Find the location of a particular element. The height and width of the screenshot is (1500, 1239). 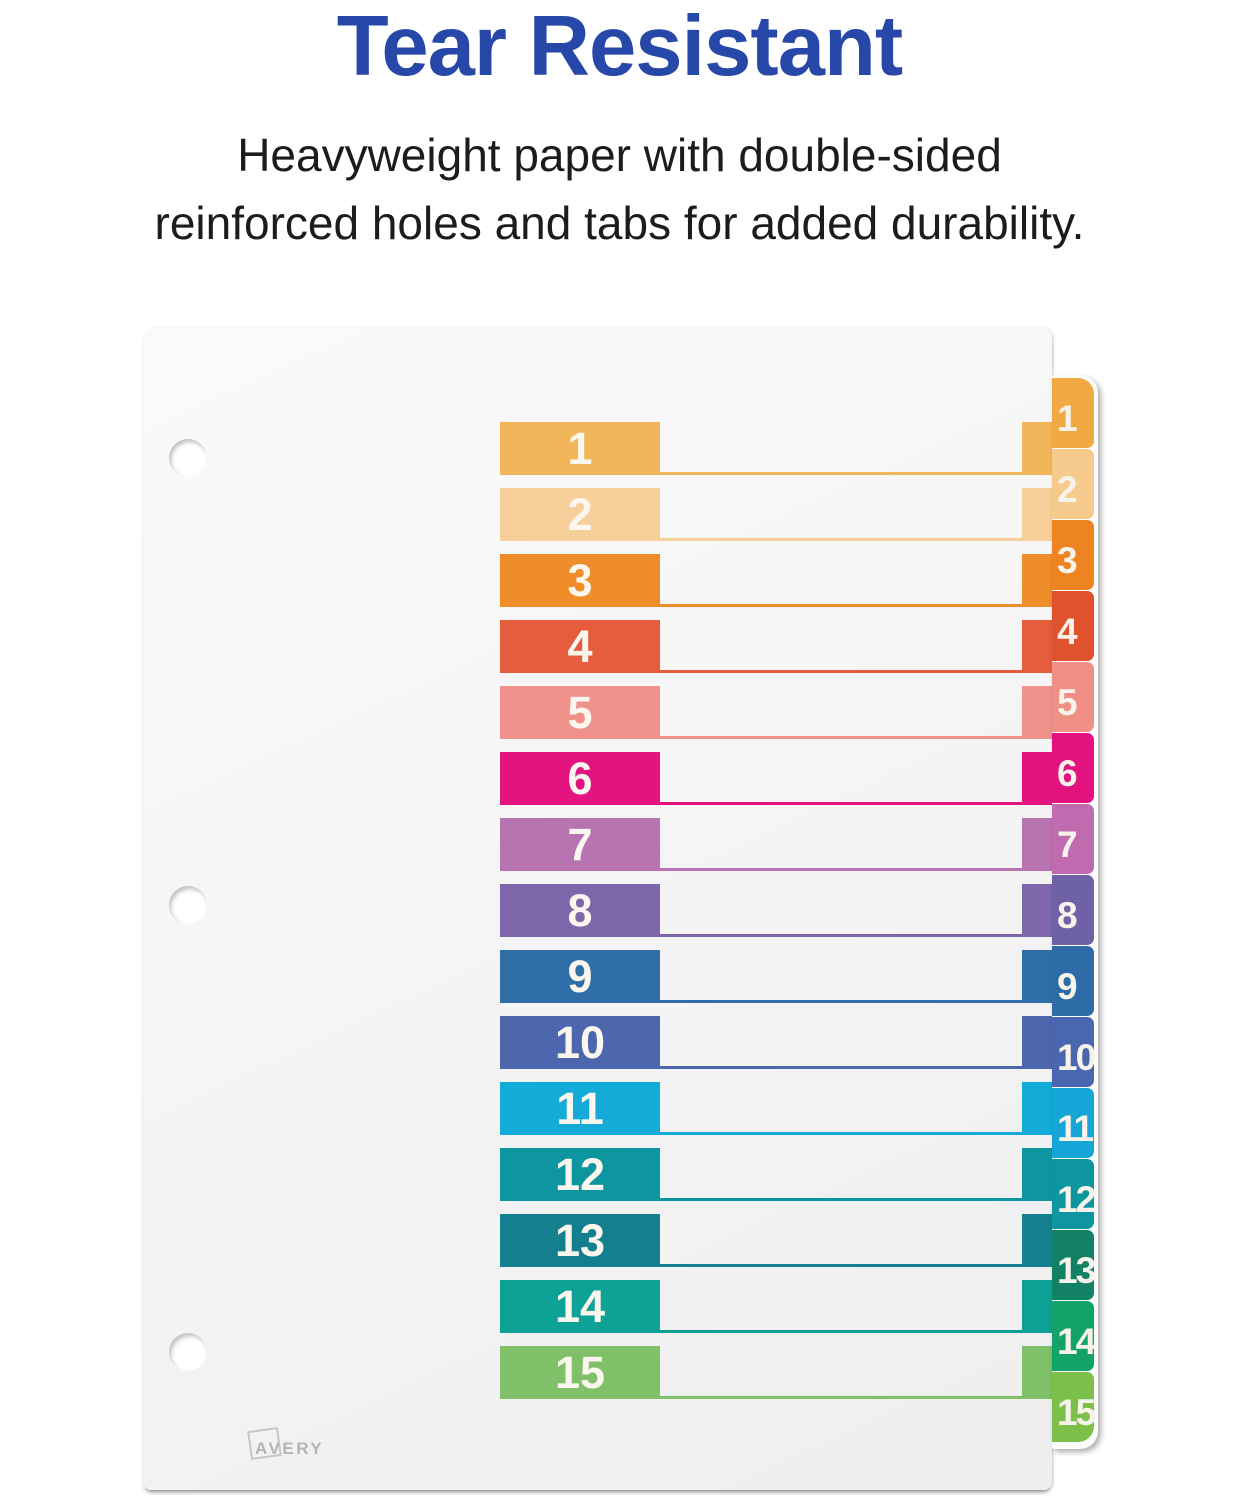

index-tab-12: 12 is located at coordinates (1074, 1194).